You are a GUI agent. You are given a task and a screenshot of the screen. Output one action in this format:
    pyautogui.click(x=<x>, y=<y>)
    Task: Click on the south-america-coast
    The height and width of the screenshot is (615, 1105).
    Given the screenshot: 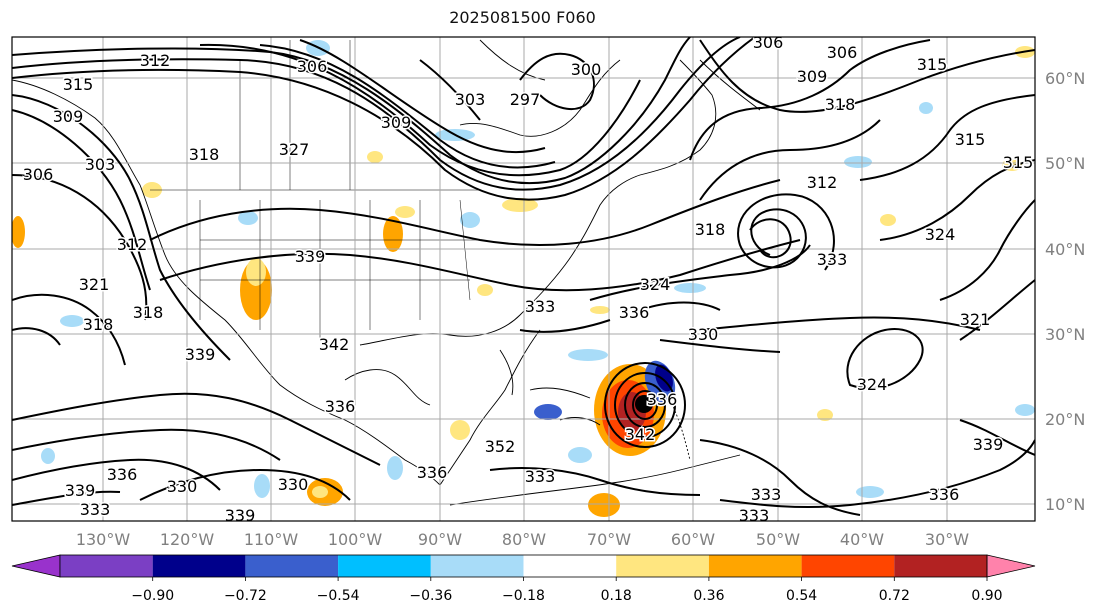 What is the action you would take?
    pyautogui.click(x=595, y=480)
    